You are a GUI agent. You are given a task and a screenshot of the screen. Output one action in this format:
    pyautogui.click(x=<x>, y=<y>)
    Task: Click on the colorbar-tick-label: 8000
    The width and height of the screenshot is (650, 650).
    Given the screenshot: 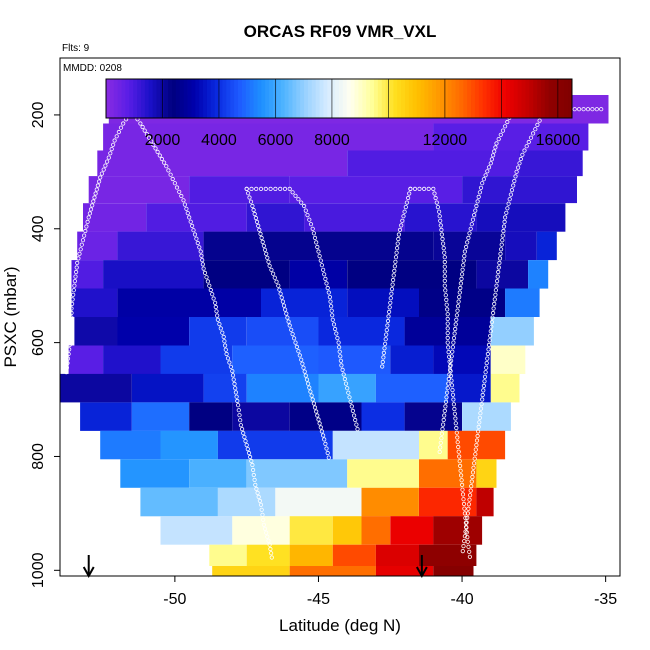 What is the action you would take?
    pyautogui.click(x=332, y=140)
    